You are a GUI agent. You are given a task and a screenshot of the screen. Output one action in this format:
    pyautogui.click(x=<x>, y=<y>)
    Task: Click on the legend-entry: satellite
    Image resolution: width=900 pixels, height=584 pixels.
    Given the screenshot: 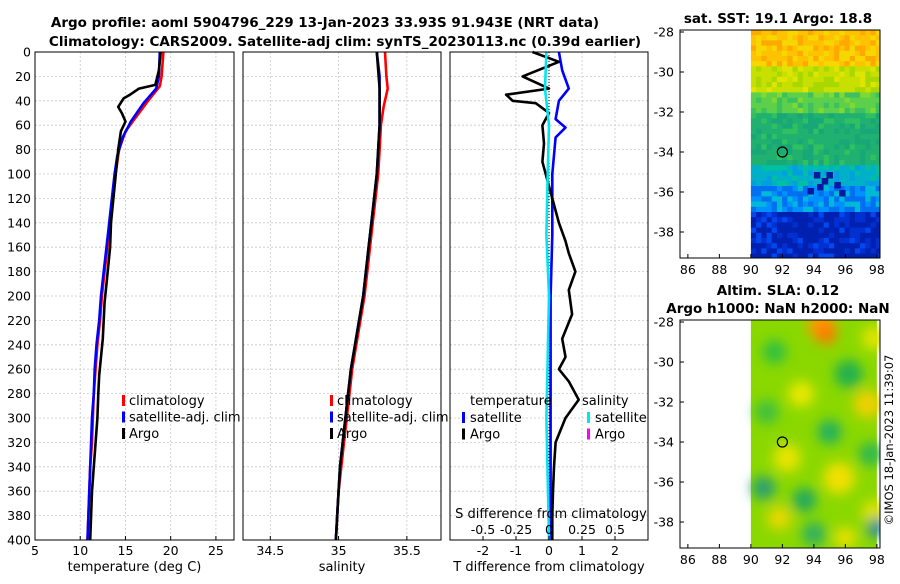 What is the action you would take?
    pyautogui.click(x=621, y=418)
    